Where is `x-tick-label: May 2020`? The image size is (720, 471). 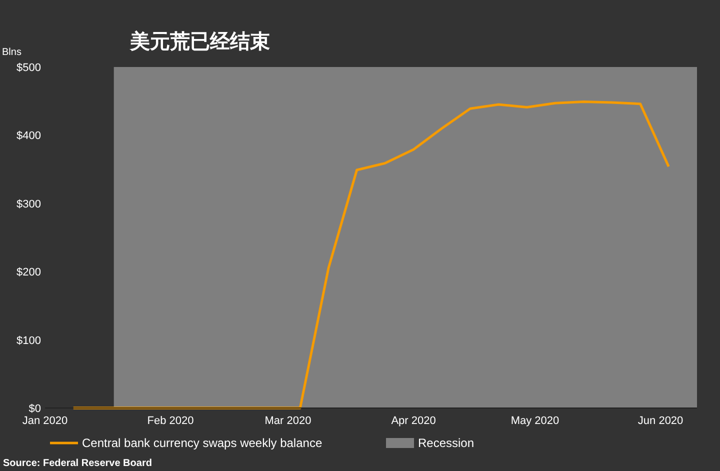 x-tick-label: May 2020 is located at coordinates (535, 421).